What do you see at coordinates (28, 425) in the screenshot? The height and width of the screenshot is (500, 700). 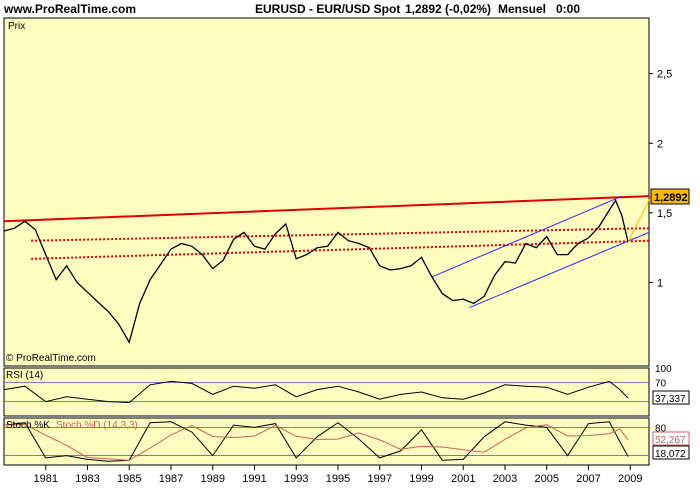 I see `stoch-k-label: Stoch %K` at bounding box center [28, 425].